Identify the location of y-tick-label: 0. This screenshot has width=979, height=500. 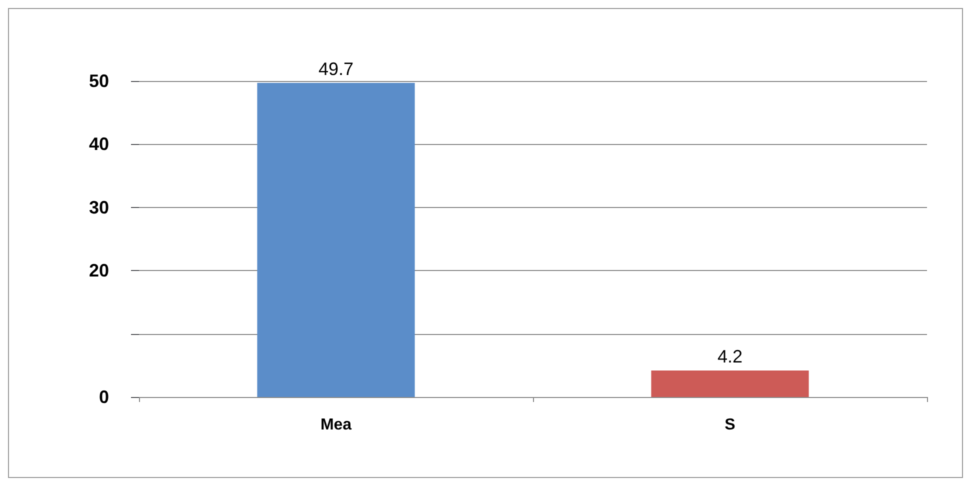
(103, 397).